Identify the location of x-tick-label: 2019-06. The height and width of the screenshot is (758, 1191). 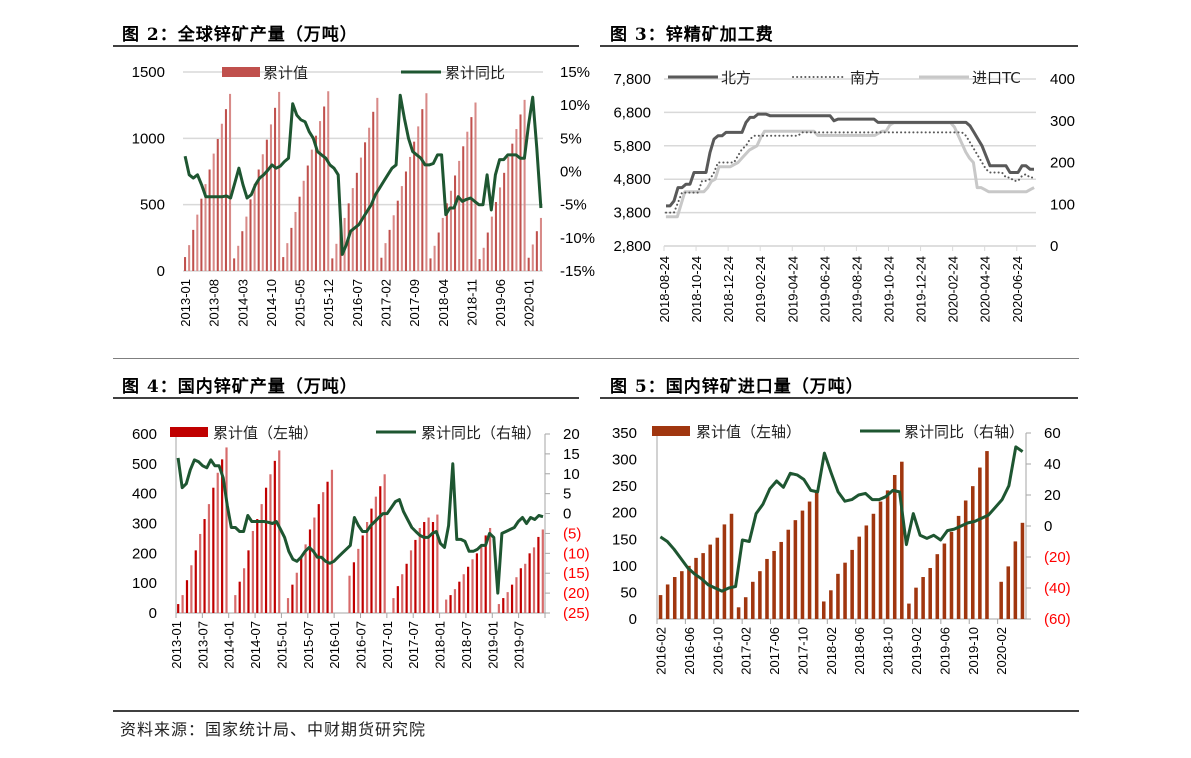
(500, 303).